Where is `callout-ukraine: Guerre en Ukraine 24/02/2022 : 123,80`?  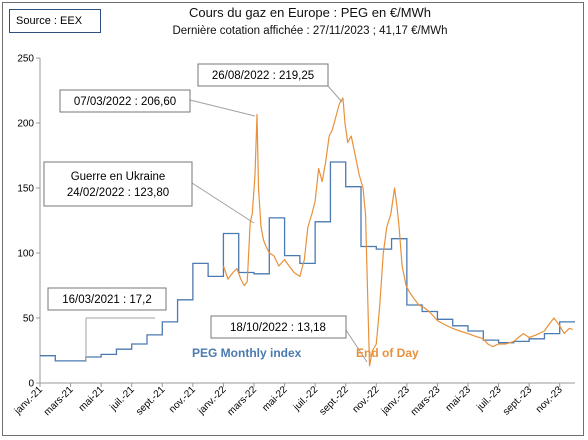 callout-ukraine: Guerre en Ukraine 24/02/2022 : 123,80 is located at coordinates (149, 192).